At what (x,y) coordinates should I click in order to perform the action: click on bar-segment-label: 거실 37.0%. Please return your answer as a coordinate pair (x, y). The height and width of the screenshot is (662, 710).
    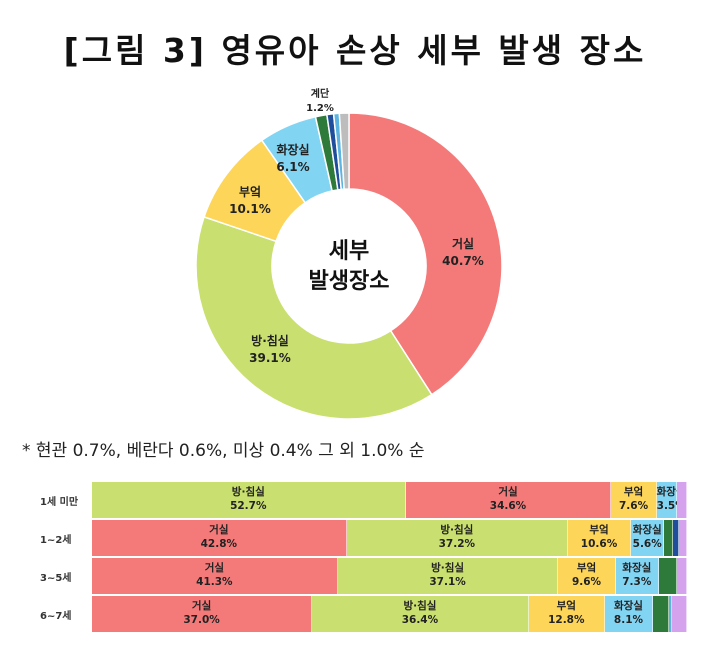
    Looking at the image, I should click on (201, 613).